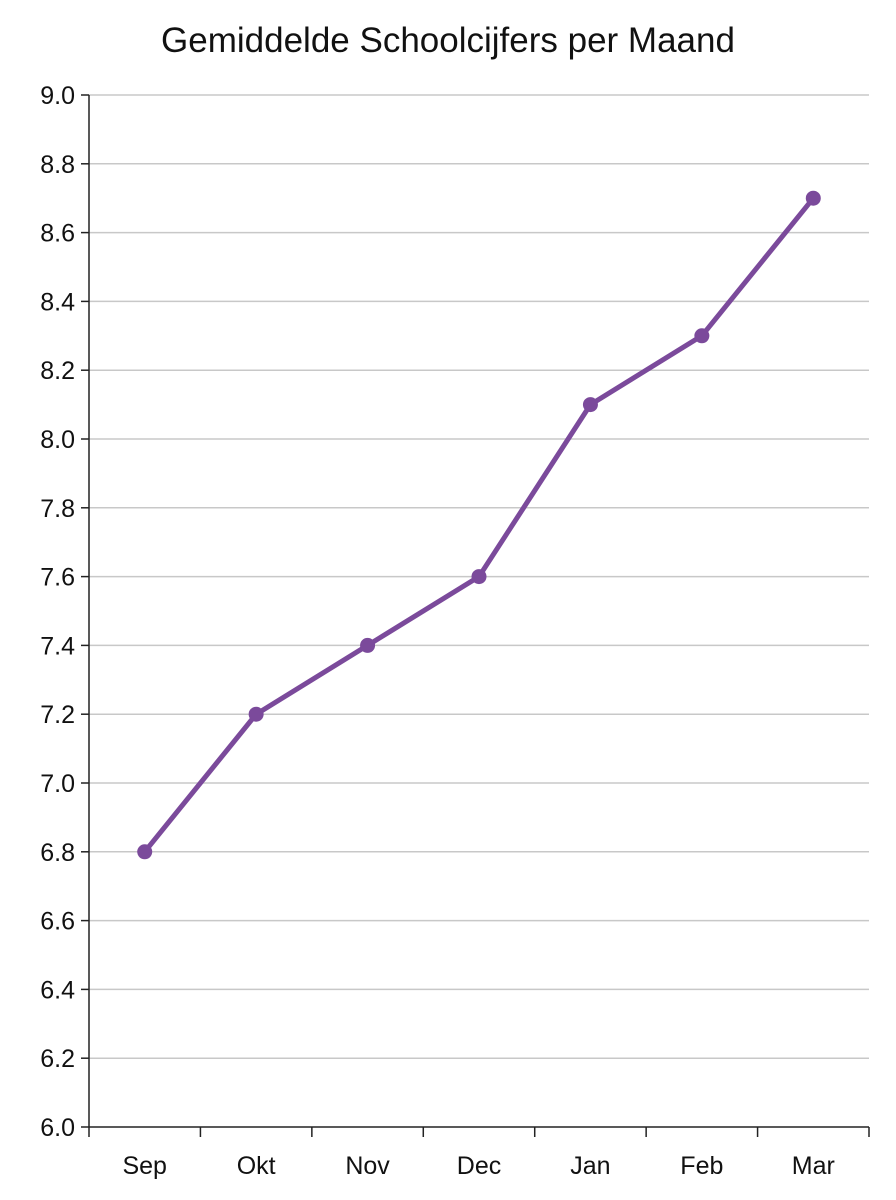 The image size is (896, 1200). What do you see at coordinates (57, 371) in the screenshot?
I see `y-tick-label: 8.2` at bounding box center [57, 371].